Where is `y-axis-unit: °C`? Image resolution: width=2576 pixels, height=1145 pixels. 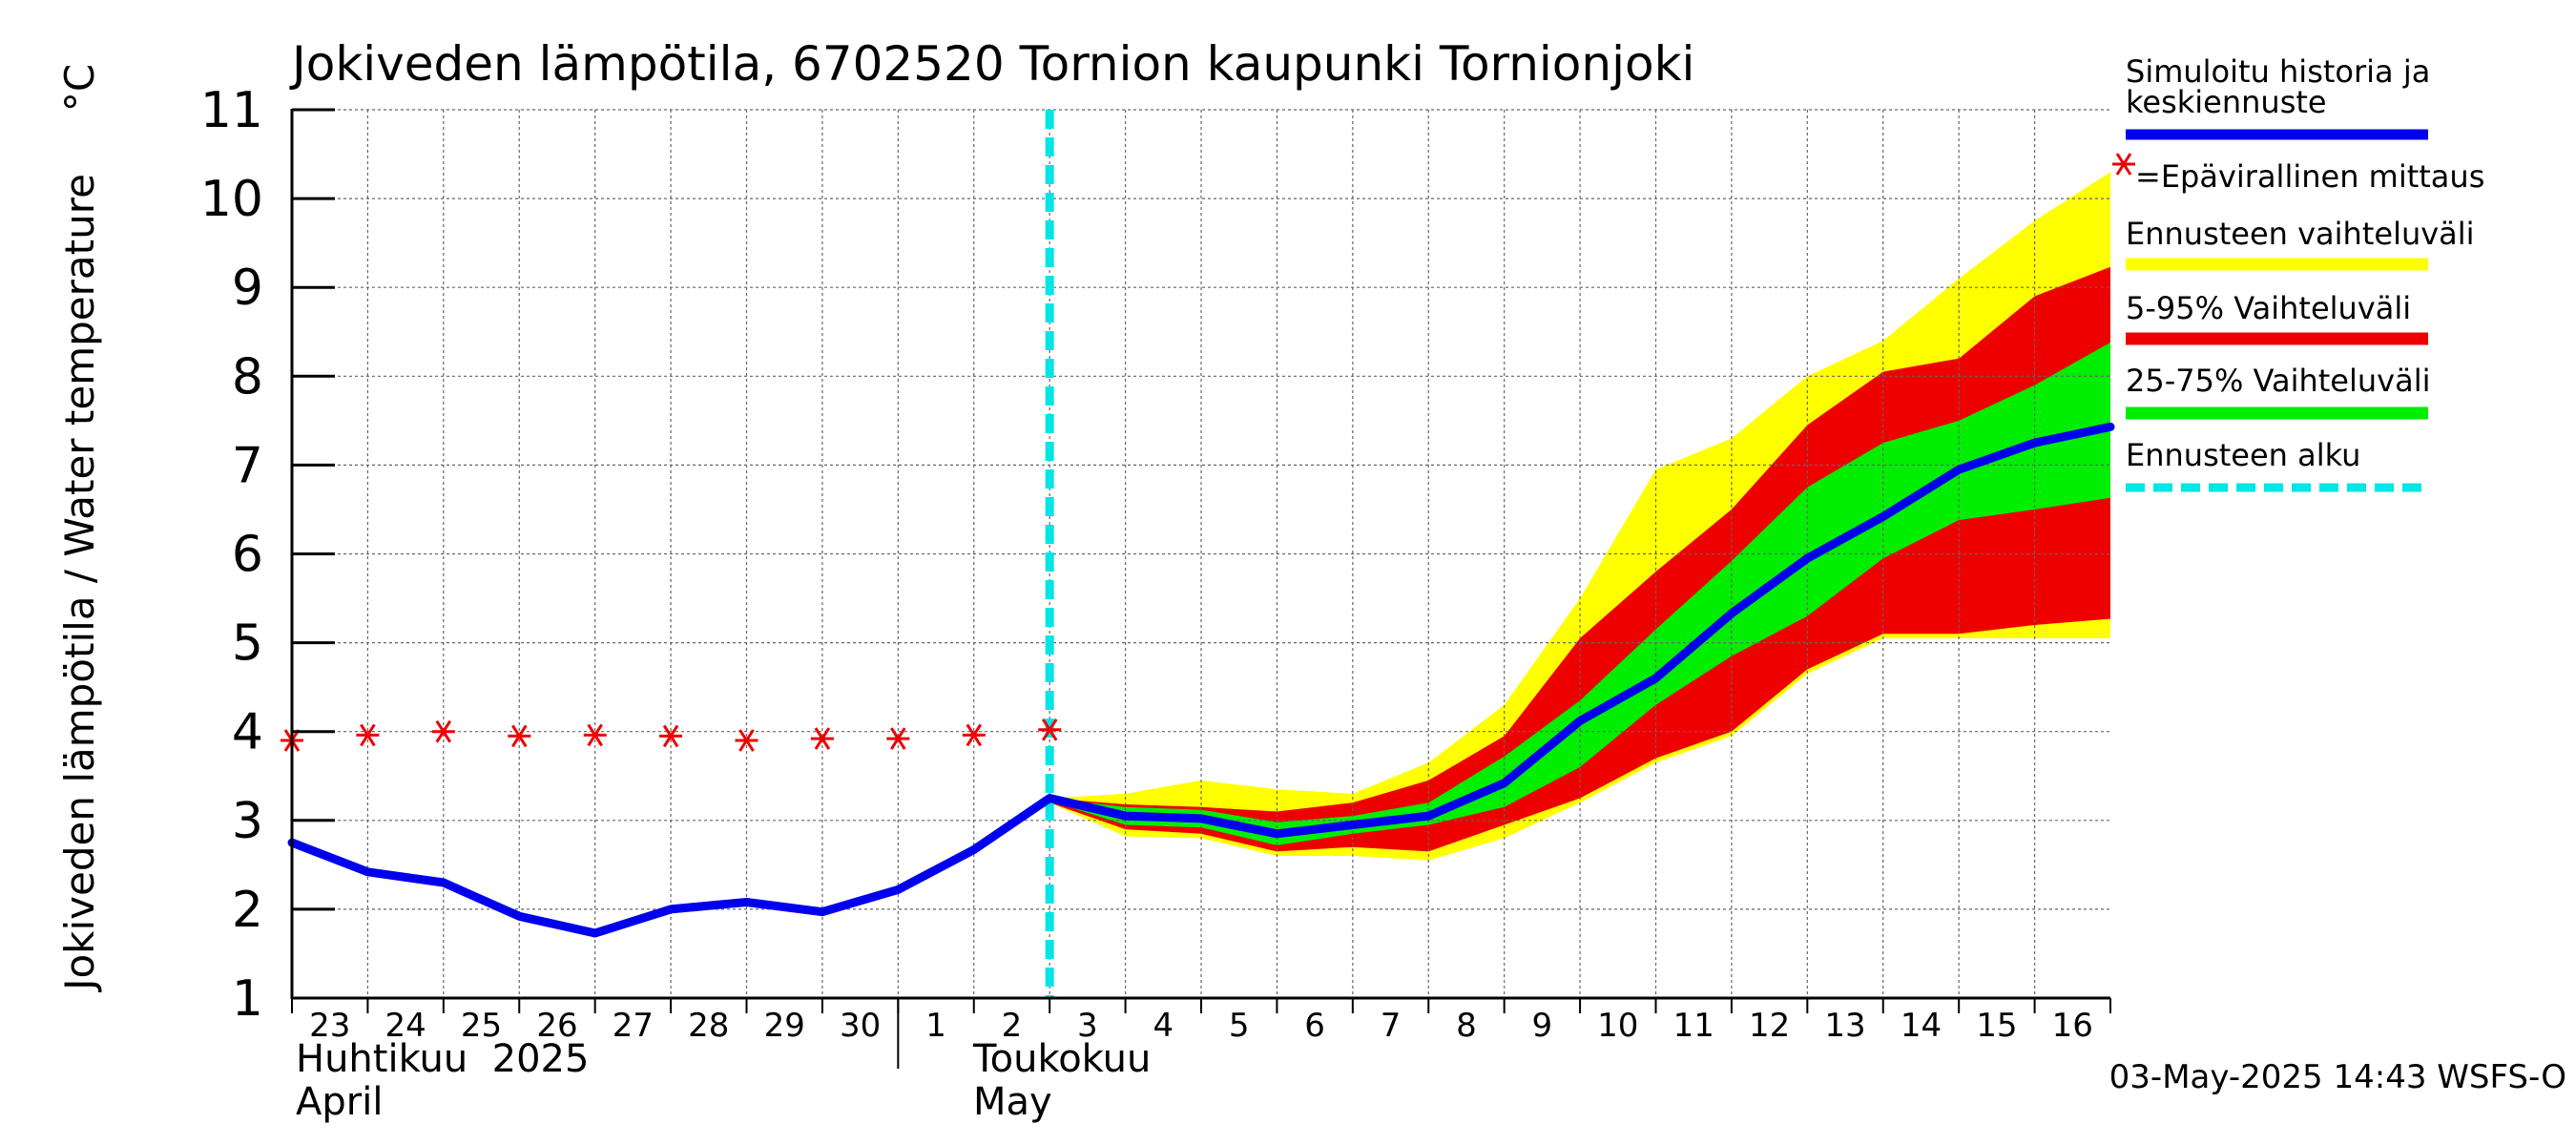 y-axis-unit: °C is located at coordinates (79, 88).